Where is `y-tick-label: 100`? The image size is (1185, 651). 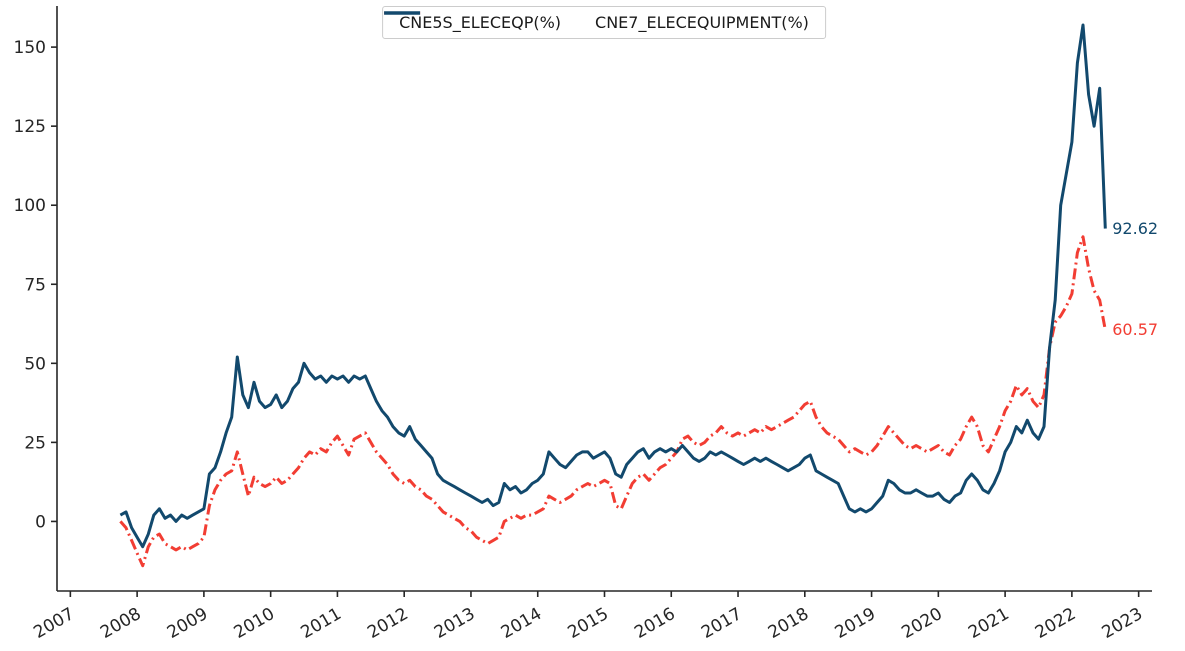
y-tick-label: 100 is located at coordinates (30, 206).